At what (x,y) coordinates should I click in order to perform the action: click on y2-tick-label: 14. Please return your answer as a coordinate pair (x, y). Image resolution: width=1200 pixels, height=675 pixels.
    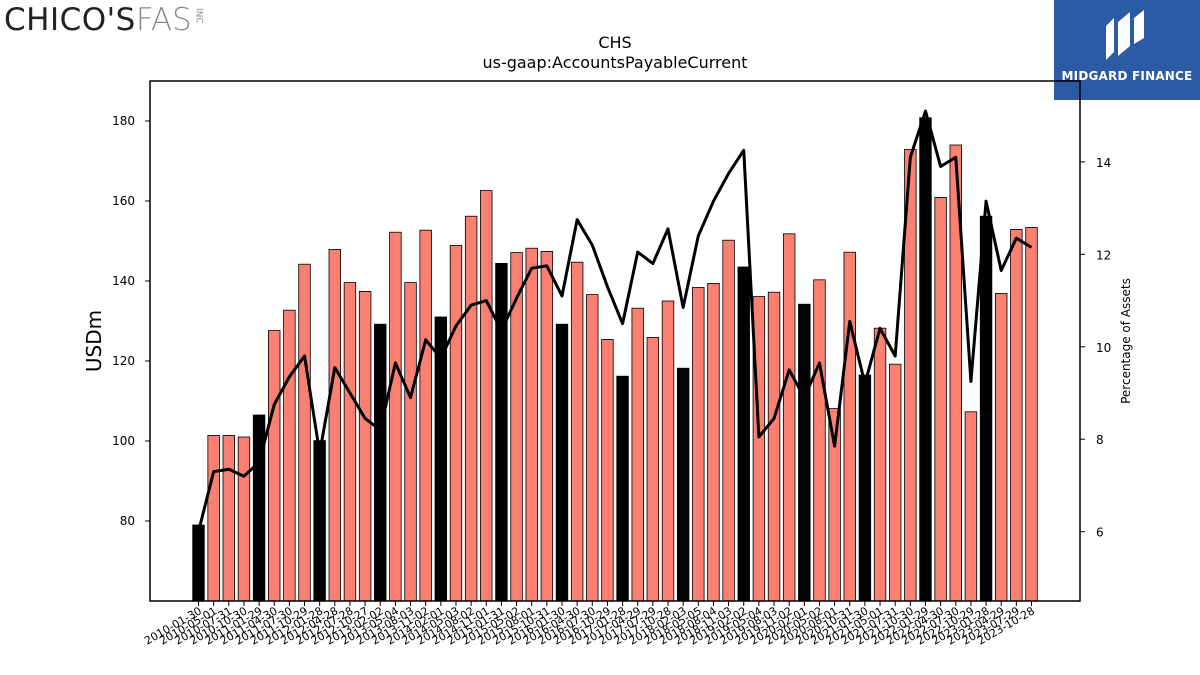
    Looking at the image, I should click on (1103, 163).